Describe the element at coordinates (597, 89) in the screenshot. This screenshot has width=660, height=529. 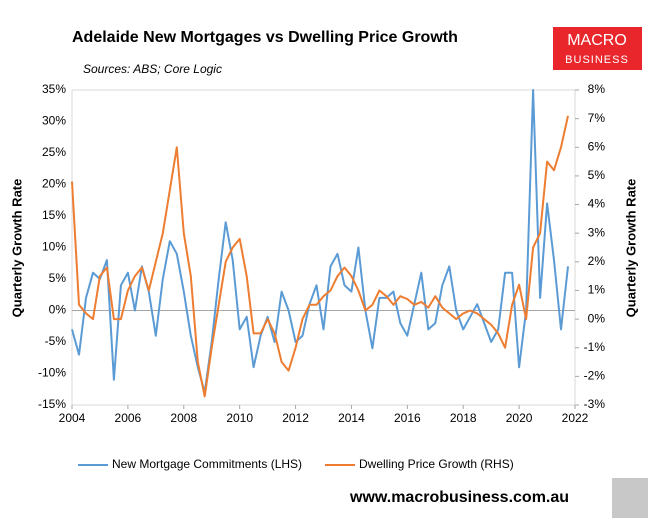
I see `y2-tick-label: 8%` at that location.